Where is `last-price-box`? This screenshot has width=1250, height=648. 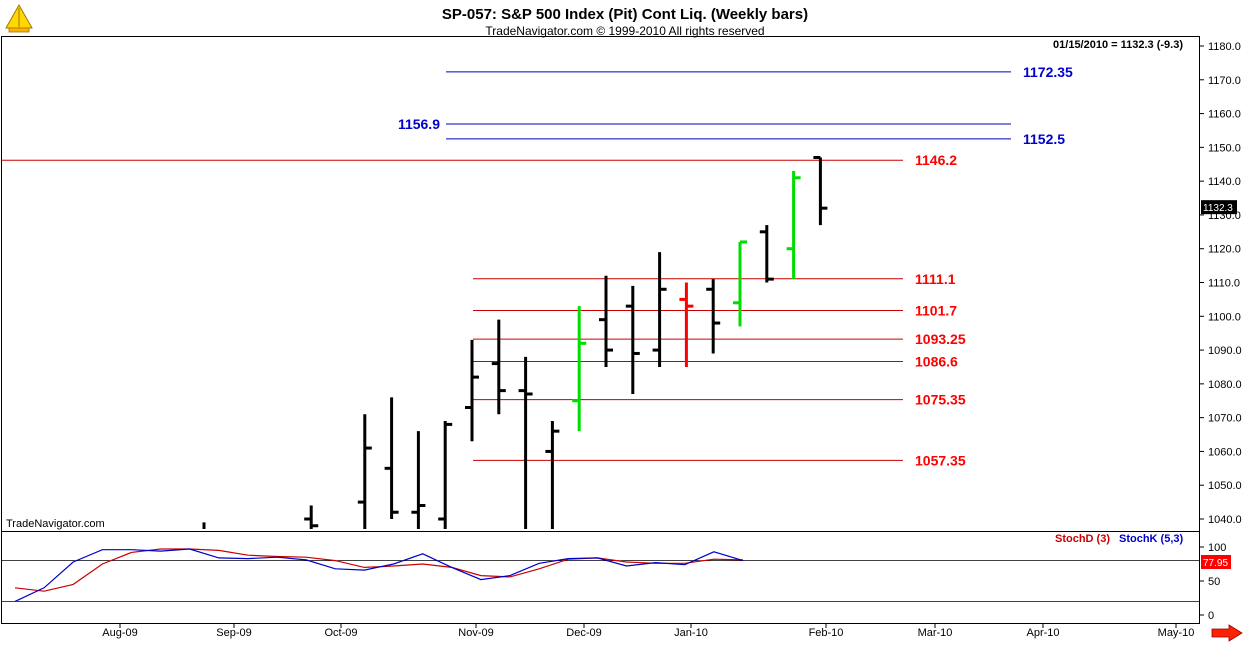 last-price-box is located at coordinates (1219, 207).